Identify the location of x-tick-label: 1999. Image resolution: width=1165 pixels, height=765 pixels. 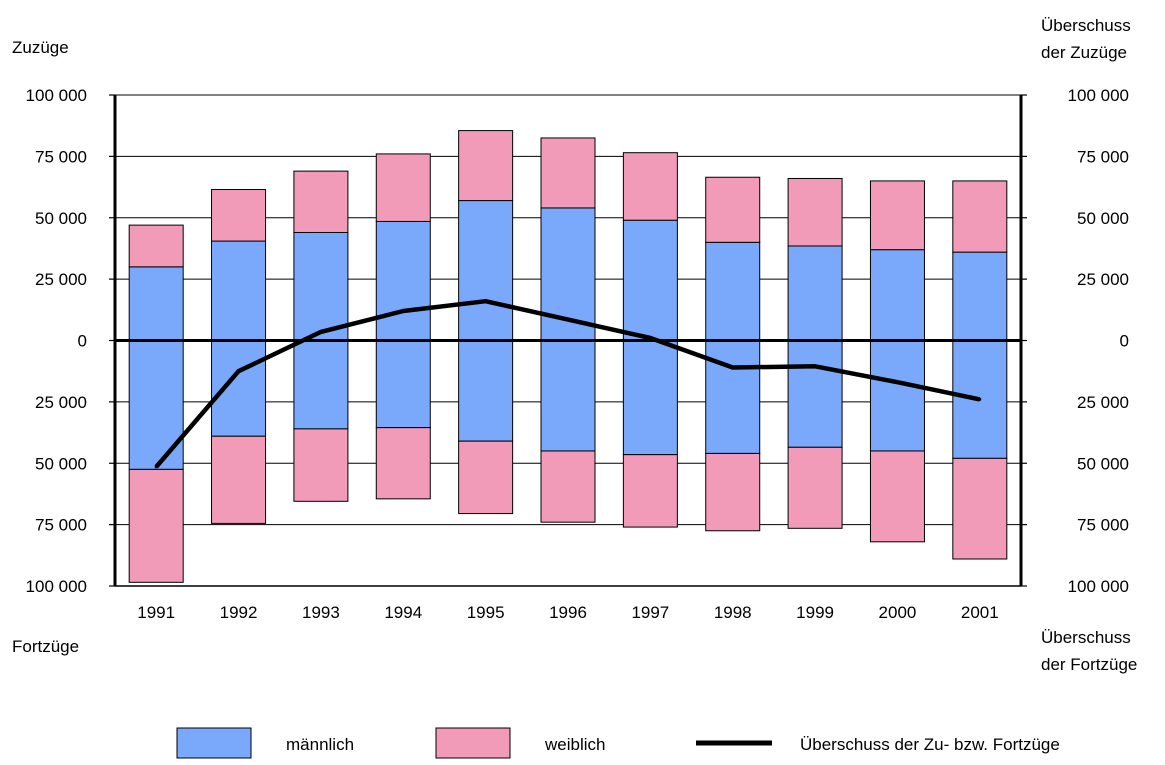
(815, 612).